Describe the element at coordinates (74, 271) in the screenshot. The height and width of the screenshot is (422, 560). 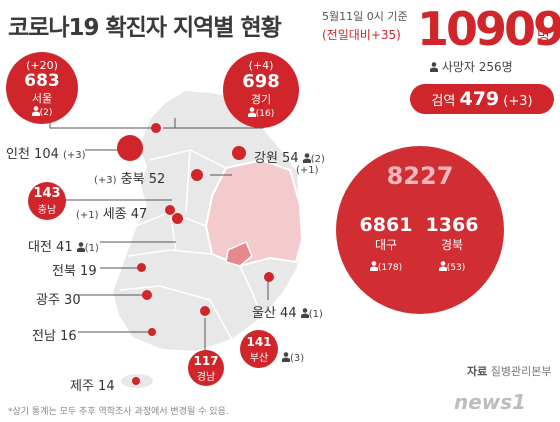
I see `jeonbuk-label: 전북 19` at that location.